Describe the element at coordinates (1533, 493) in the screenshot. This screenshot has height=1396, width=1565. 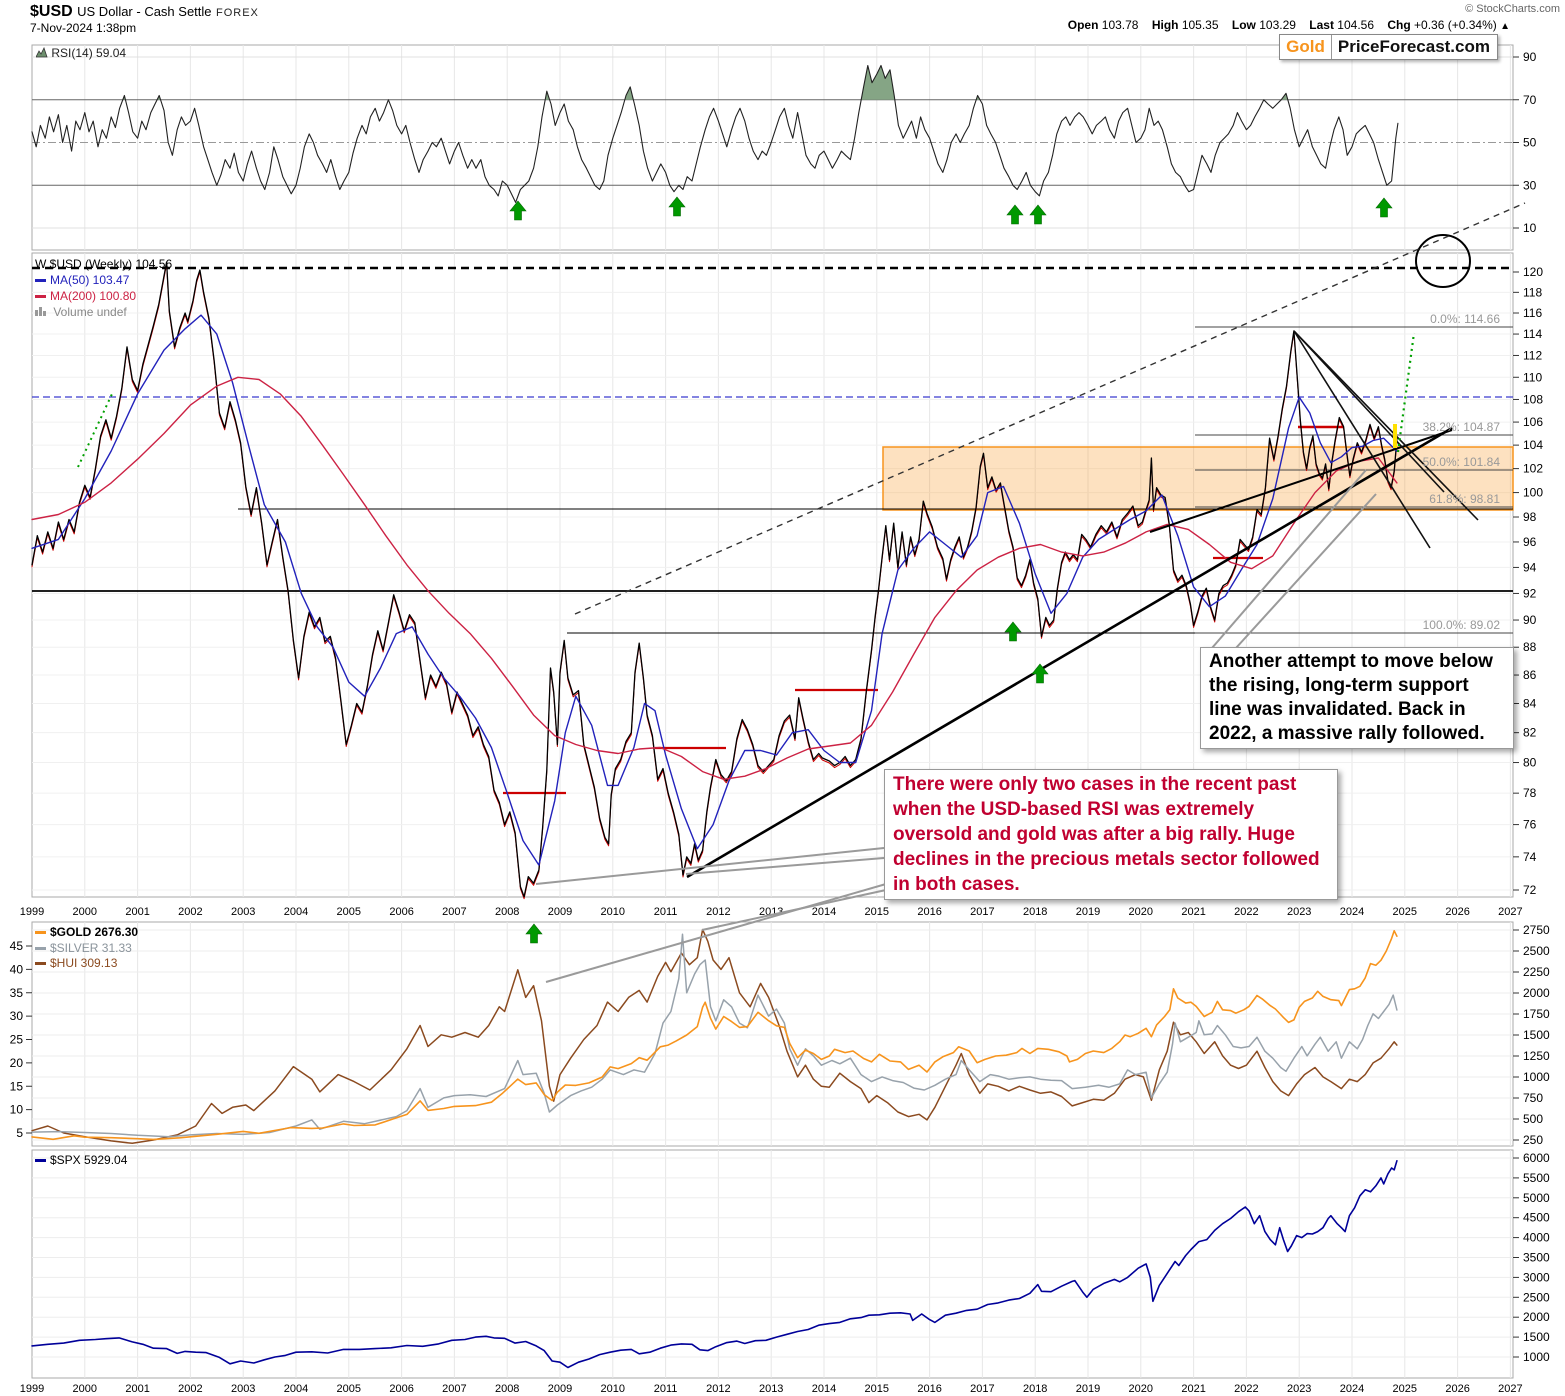
I see `svg-text: 100` at that location.